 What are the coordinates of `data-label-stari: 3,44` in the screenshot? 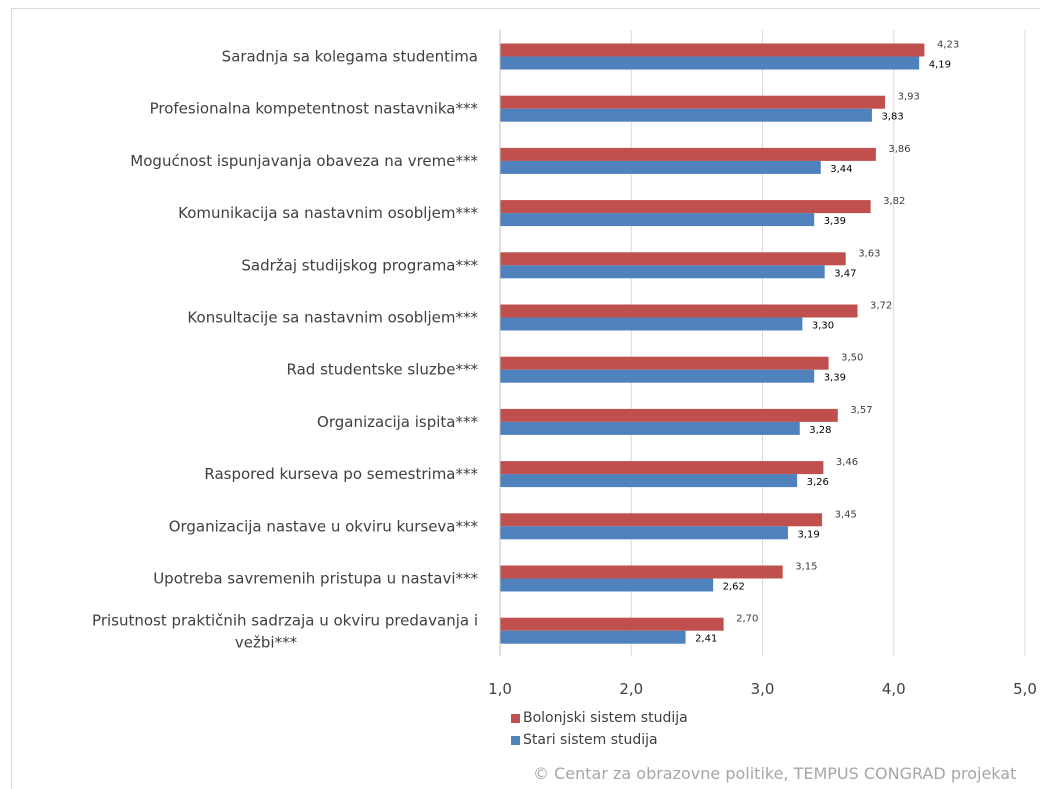 It's located at (841, 169).